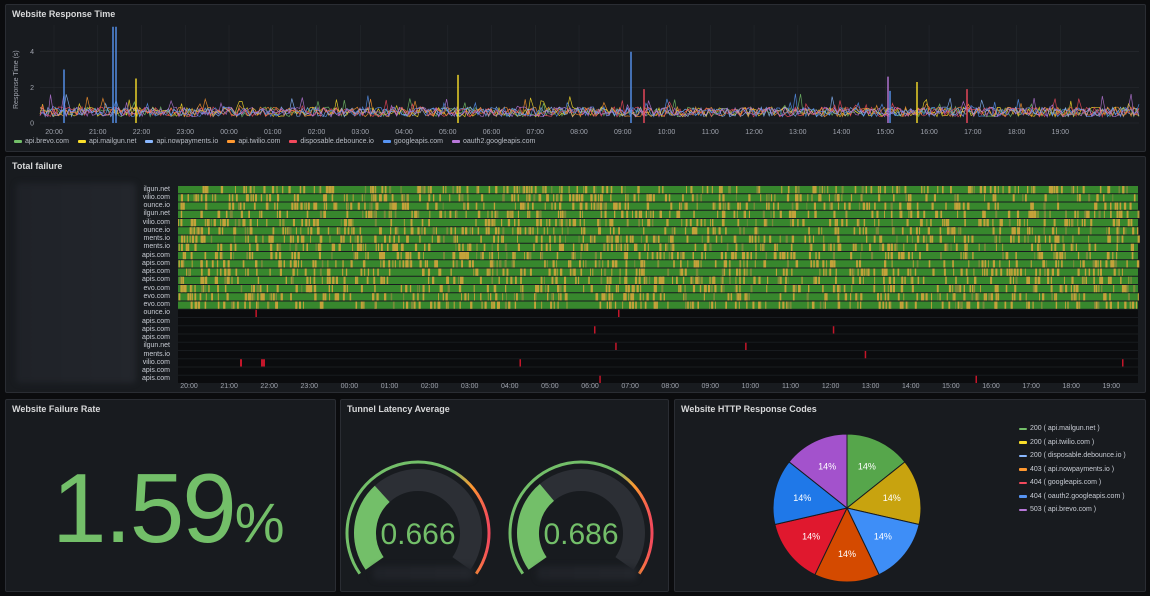 This screenshot has width=1150, height=596. I want to click on legend-label: 404 ( googleapis.com ), so click(1066, 483).